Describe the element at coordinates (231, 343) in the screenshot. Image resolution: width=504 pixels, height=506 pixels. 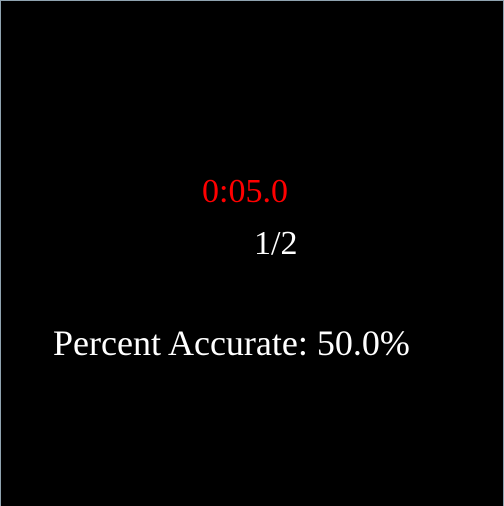
I see `accuracy-readout: Percent Accurate: 50.0%` at that location.